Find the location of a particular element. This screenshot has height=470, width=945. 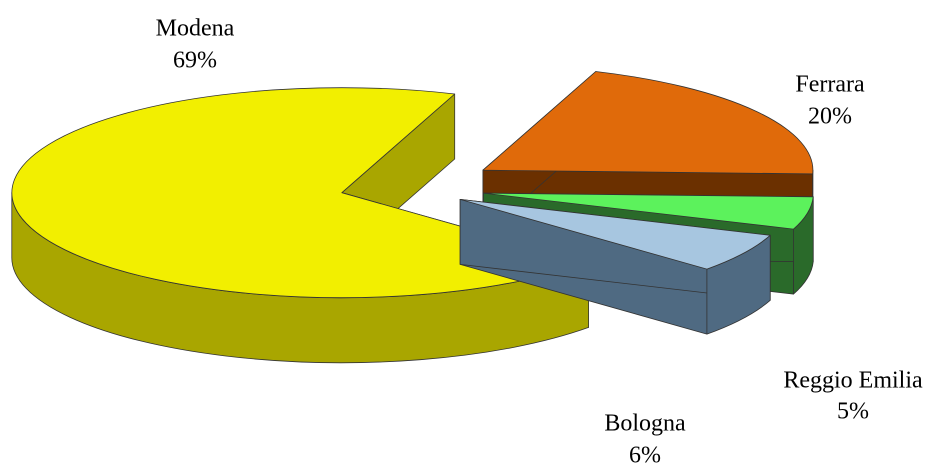

slice-value-label: 5% is located at coordinates (853, 412).